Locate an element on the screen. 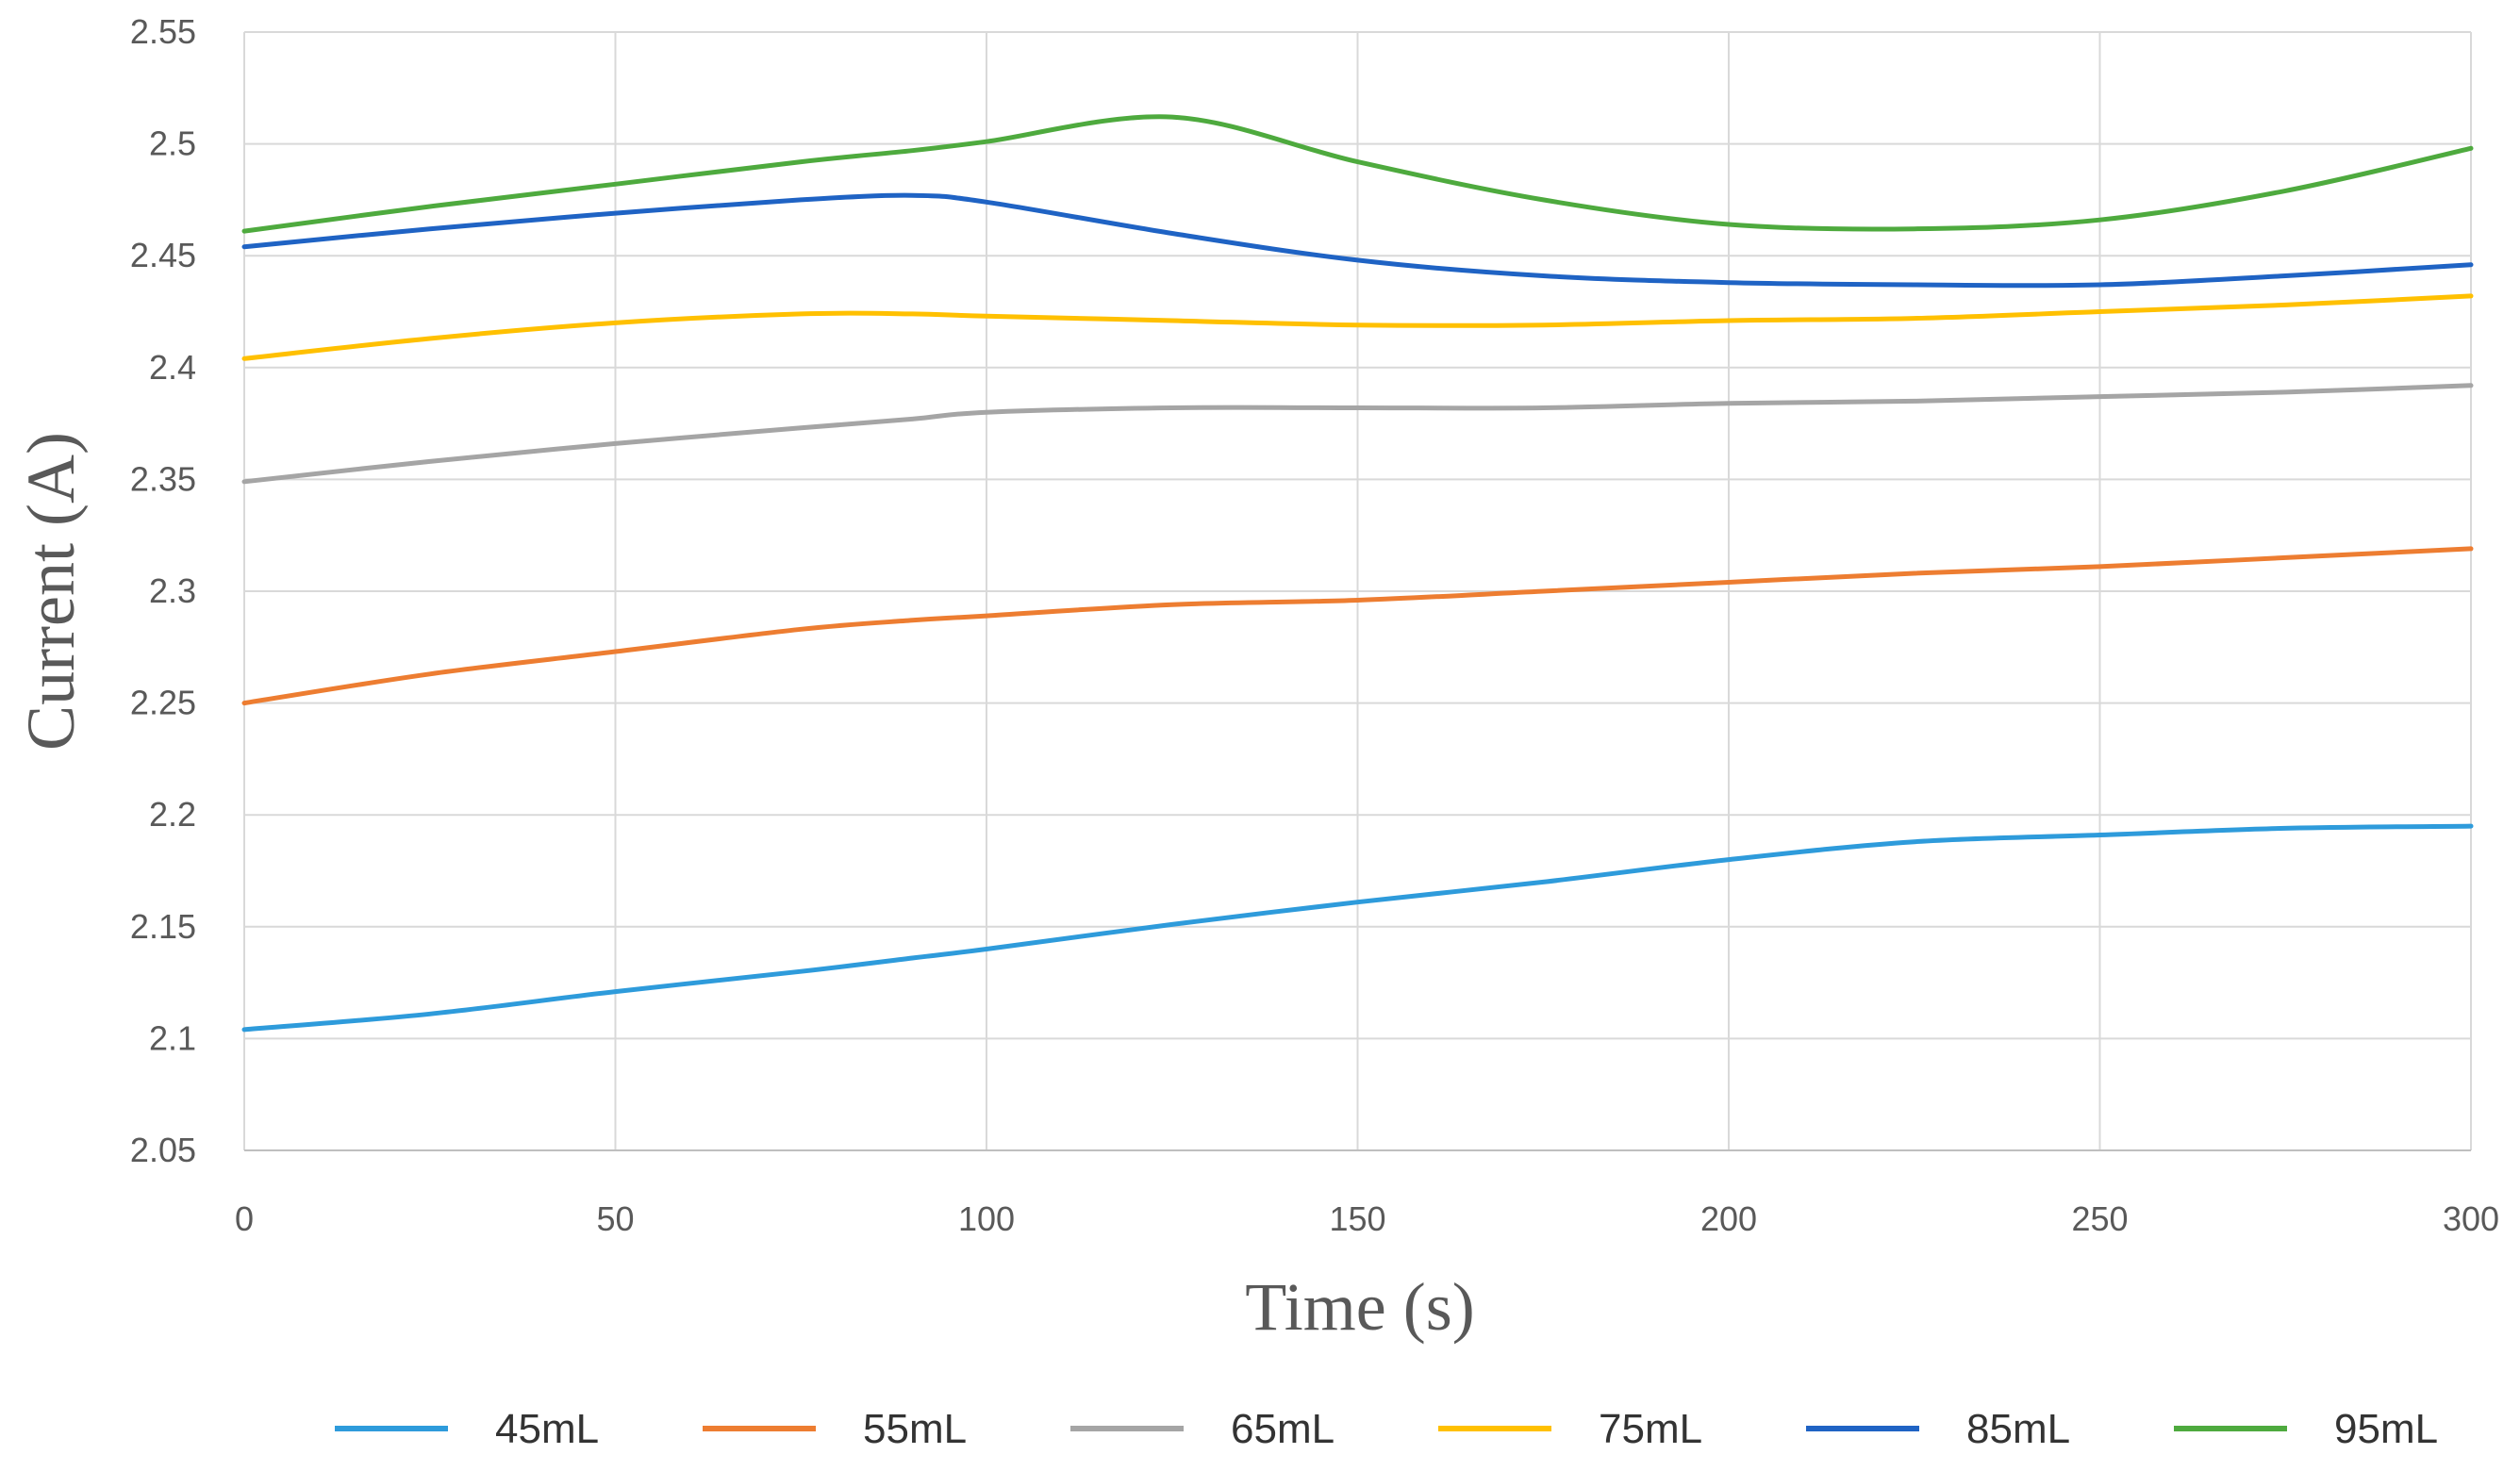 This screenshot has height=1471, width=2520. series-line-55mL is located at coordinates (1357, 626).